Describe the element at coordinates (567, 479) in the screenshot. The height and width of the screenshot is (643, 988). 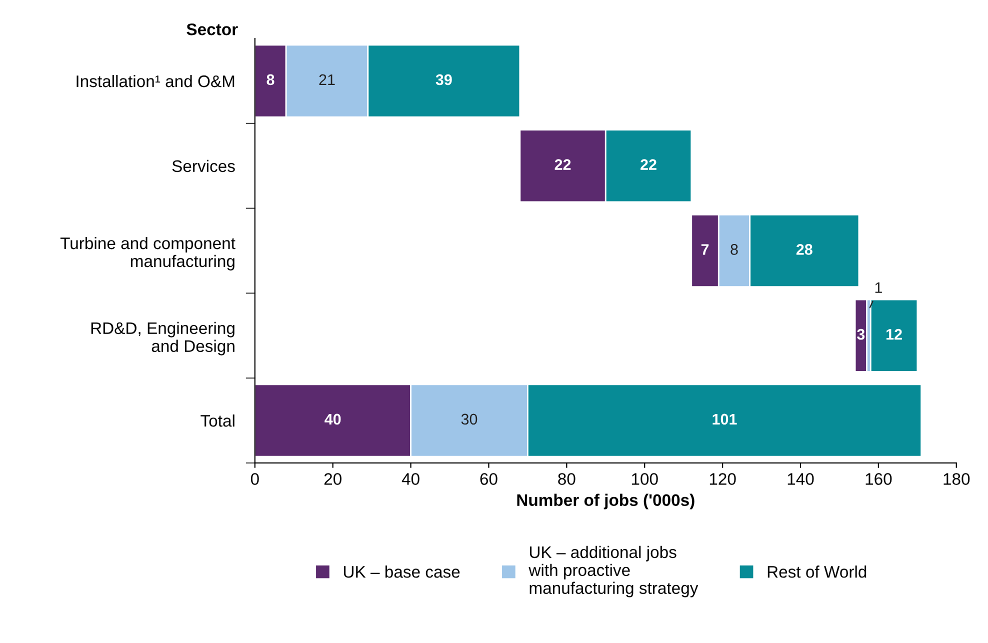
I see `x-tick-label: 80` at that location.